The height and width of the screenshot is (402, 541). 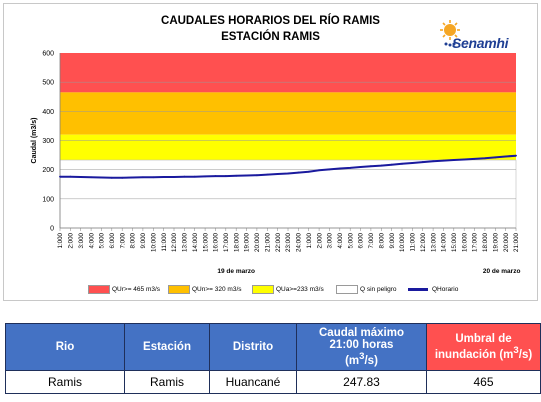 I want to click on y-tick-label: 600, so click(x=48, y=54).